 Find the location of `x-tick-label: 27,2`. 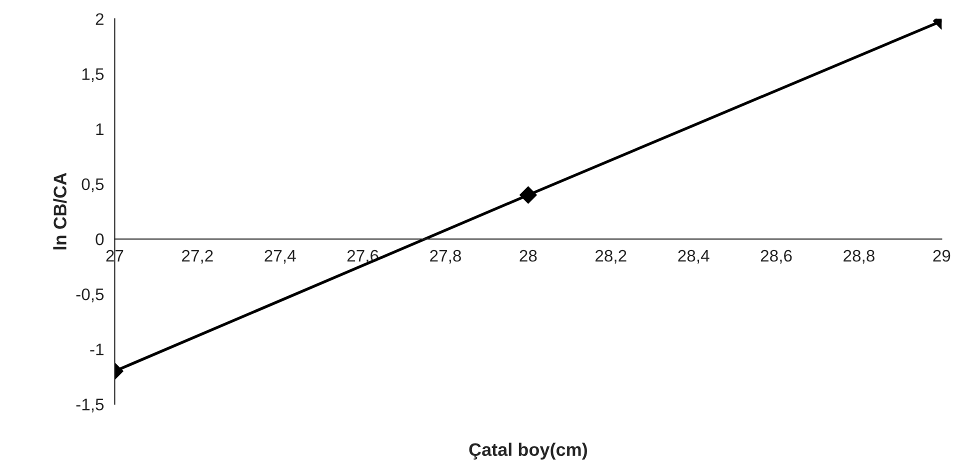

x-tick-label: 27,2 is located at coordinates (197, 257).